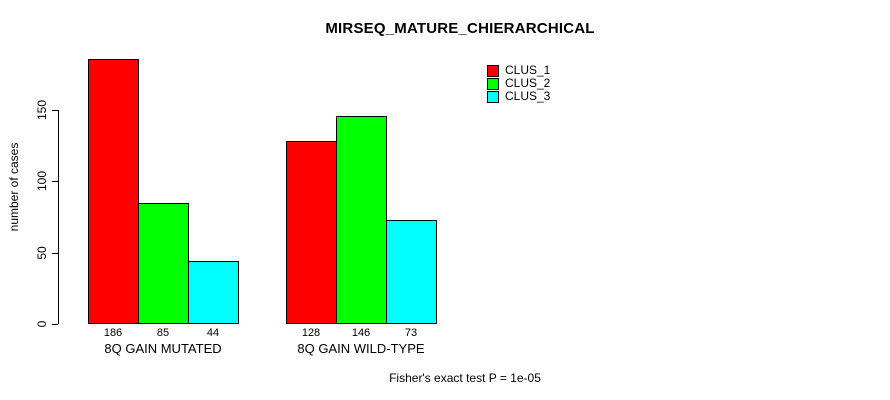 This screenshot has width=890, height=400. I want to click on legend-item-label: CLUS_3, so click(528, 96).